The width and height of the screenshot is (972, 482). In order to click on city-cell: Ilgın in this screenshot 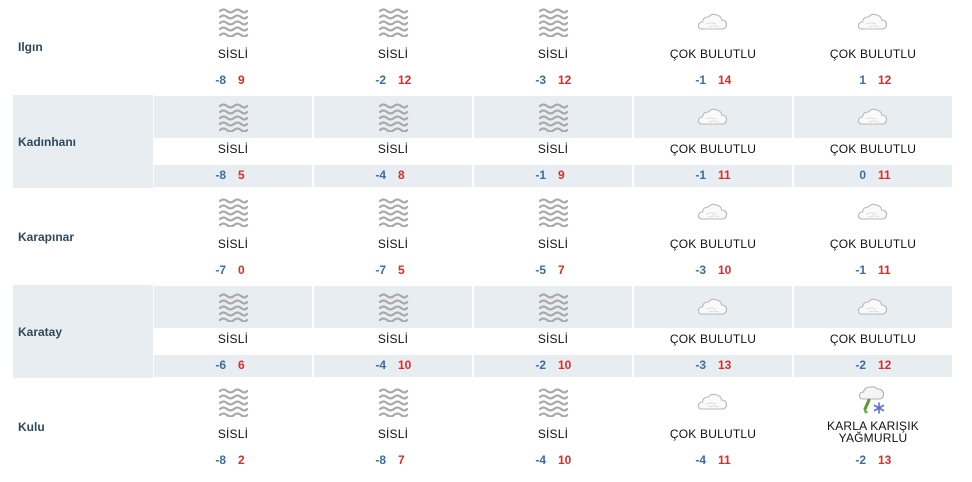, I will do `click(83, 46)`.